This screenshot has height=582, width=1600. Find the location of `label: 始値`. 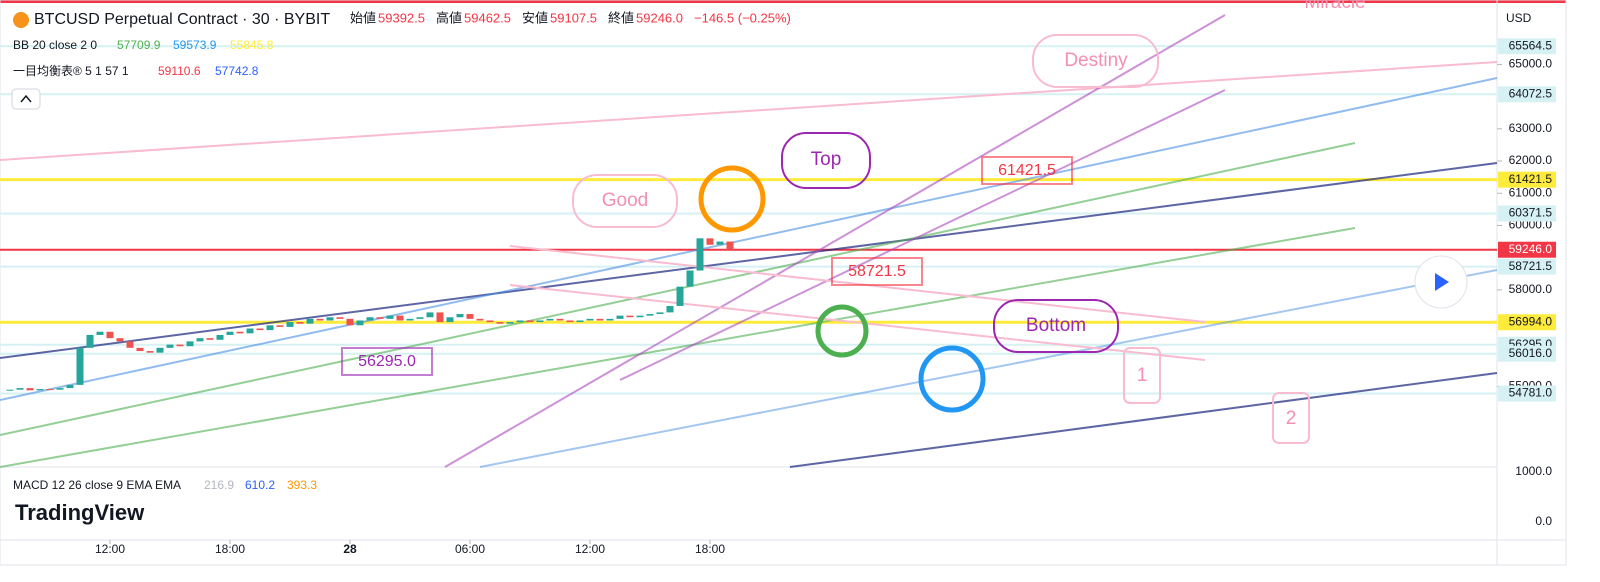

label: 始値 is located at coordinates (363, 17).